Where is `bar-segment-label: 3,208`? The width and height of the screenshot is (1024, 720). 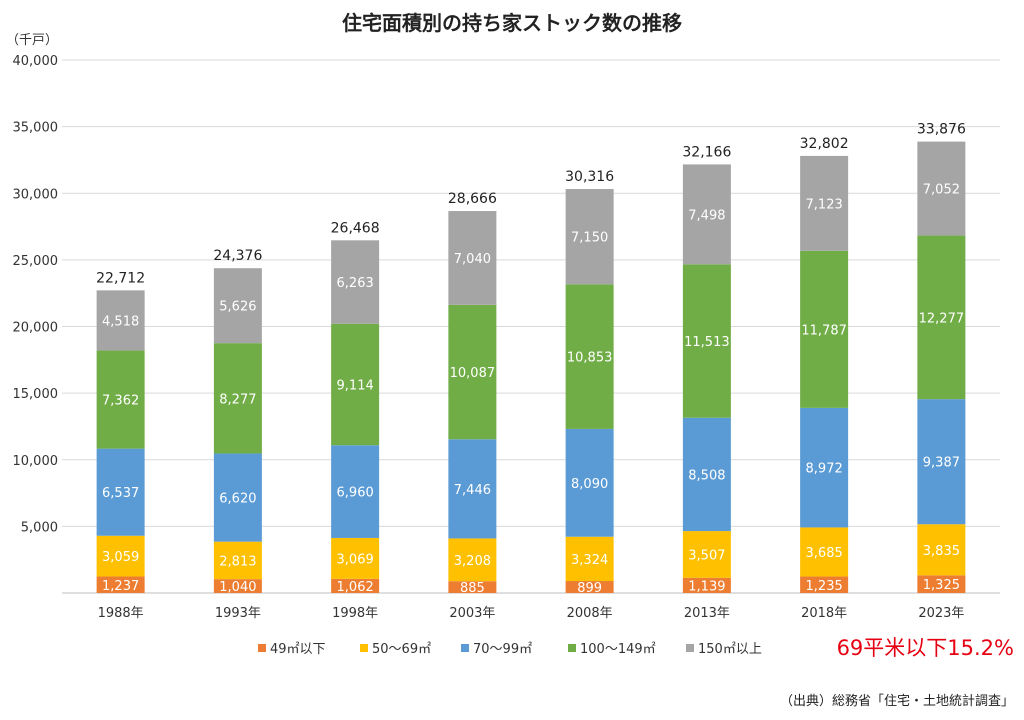 bar-segment-label: 3,208 is located at coordinates (472, 561).